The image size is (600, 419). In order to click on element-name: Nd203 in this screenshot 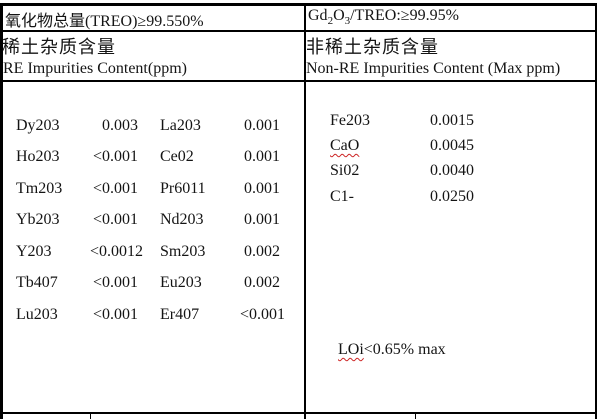, I will do `click(182, 220)`.